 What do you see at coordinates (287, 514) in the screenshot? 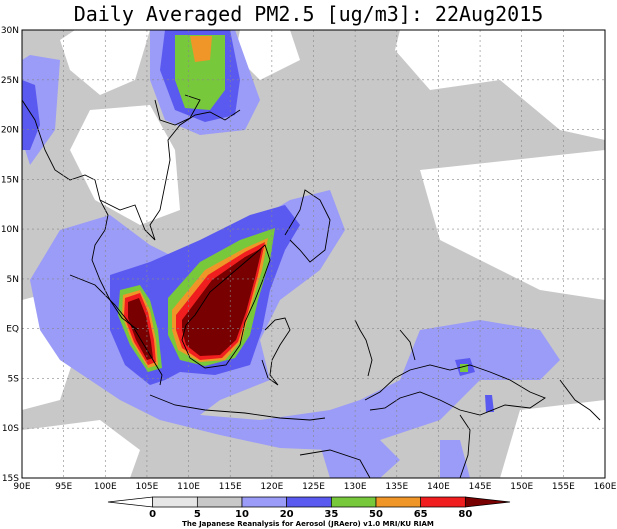
I see `colorbar-level-label: 20` at bounding box center [287, 514].